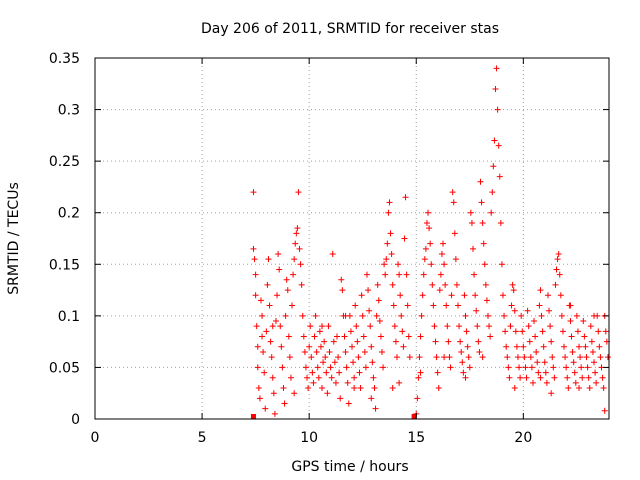 The width and height of the screenshot is (640, 480). Describe the element at coordinates (202, 438) in the screenshot. I see `x-tick-label: 5` at that location.